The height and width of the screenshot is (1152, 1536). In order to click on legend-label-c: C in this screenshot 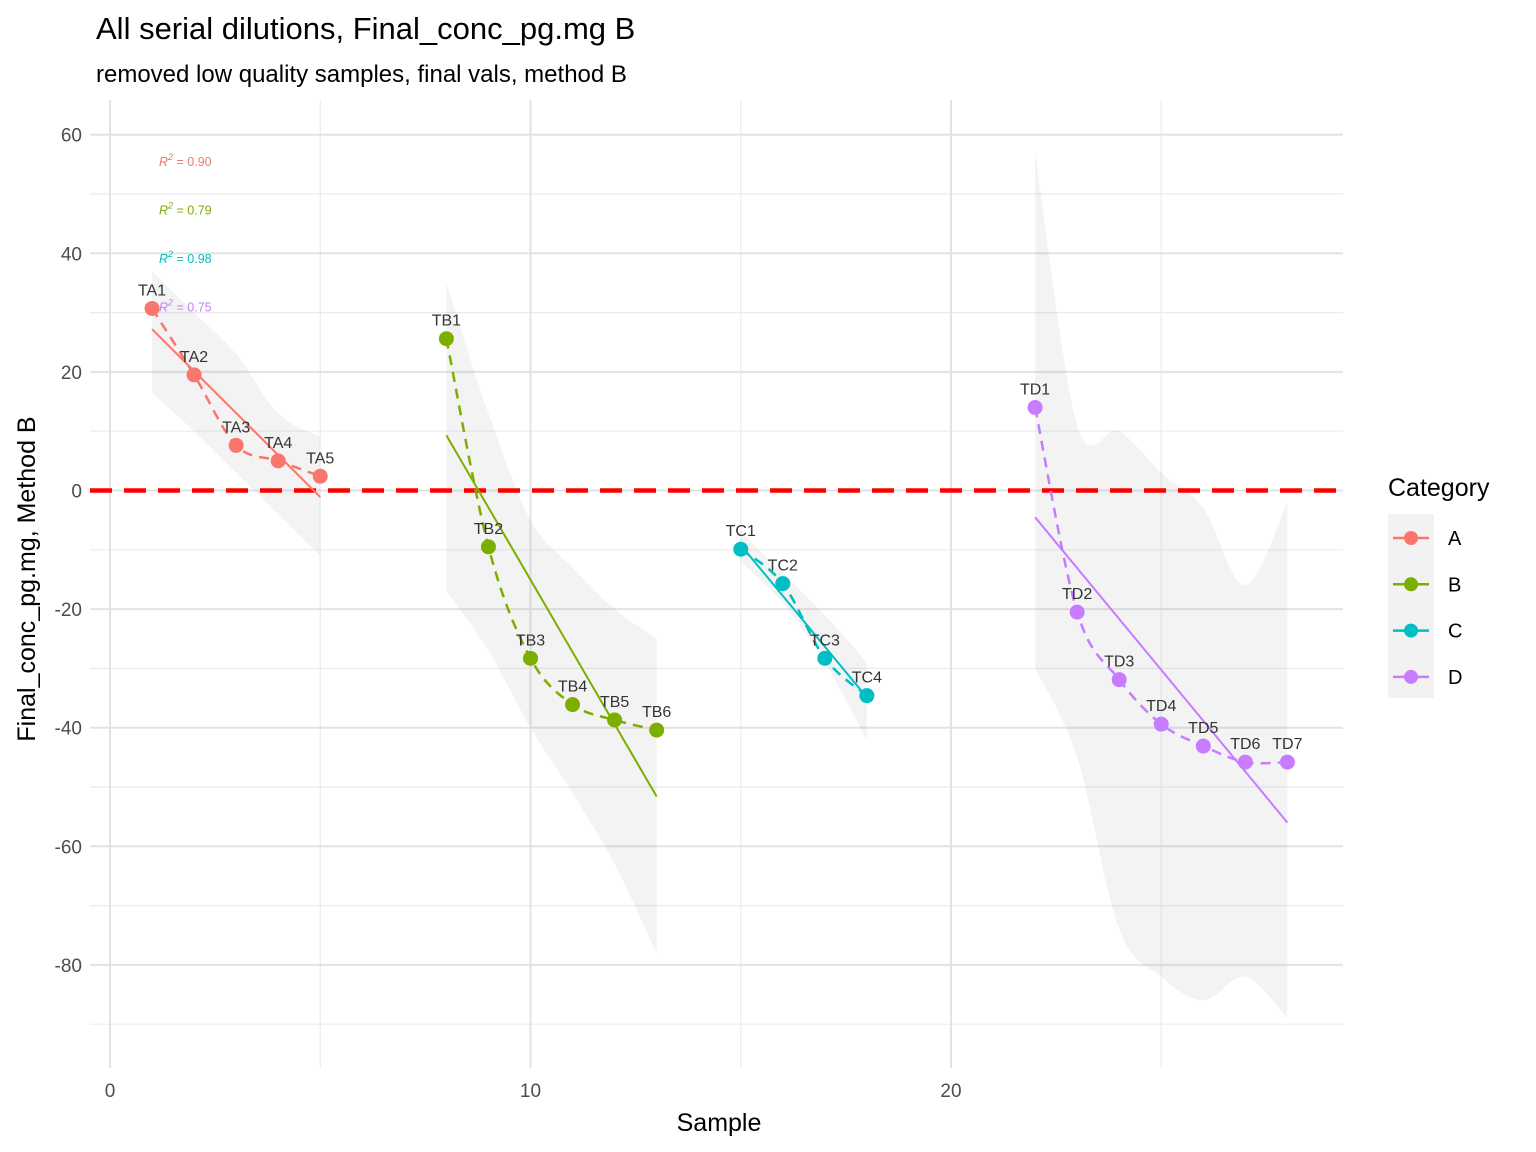, I will do `click(1455, 632)`.